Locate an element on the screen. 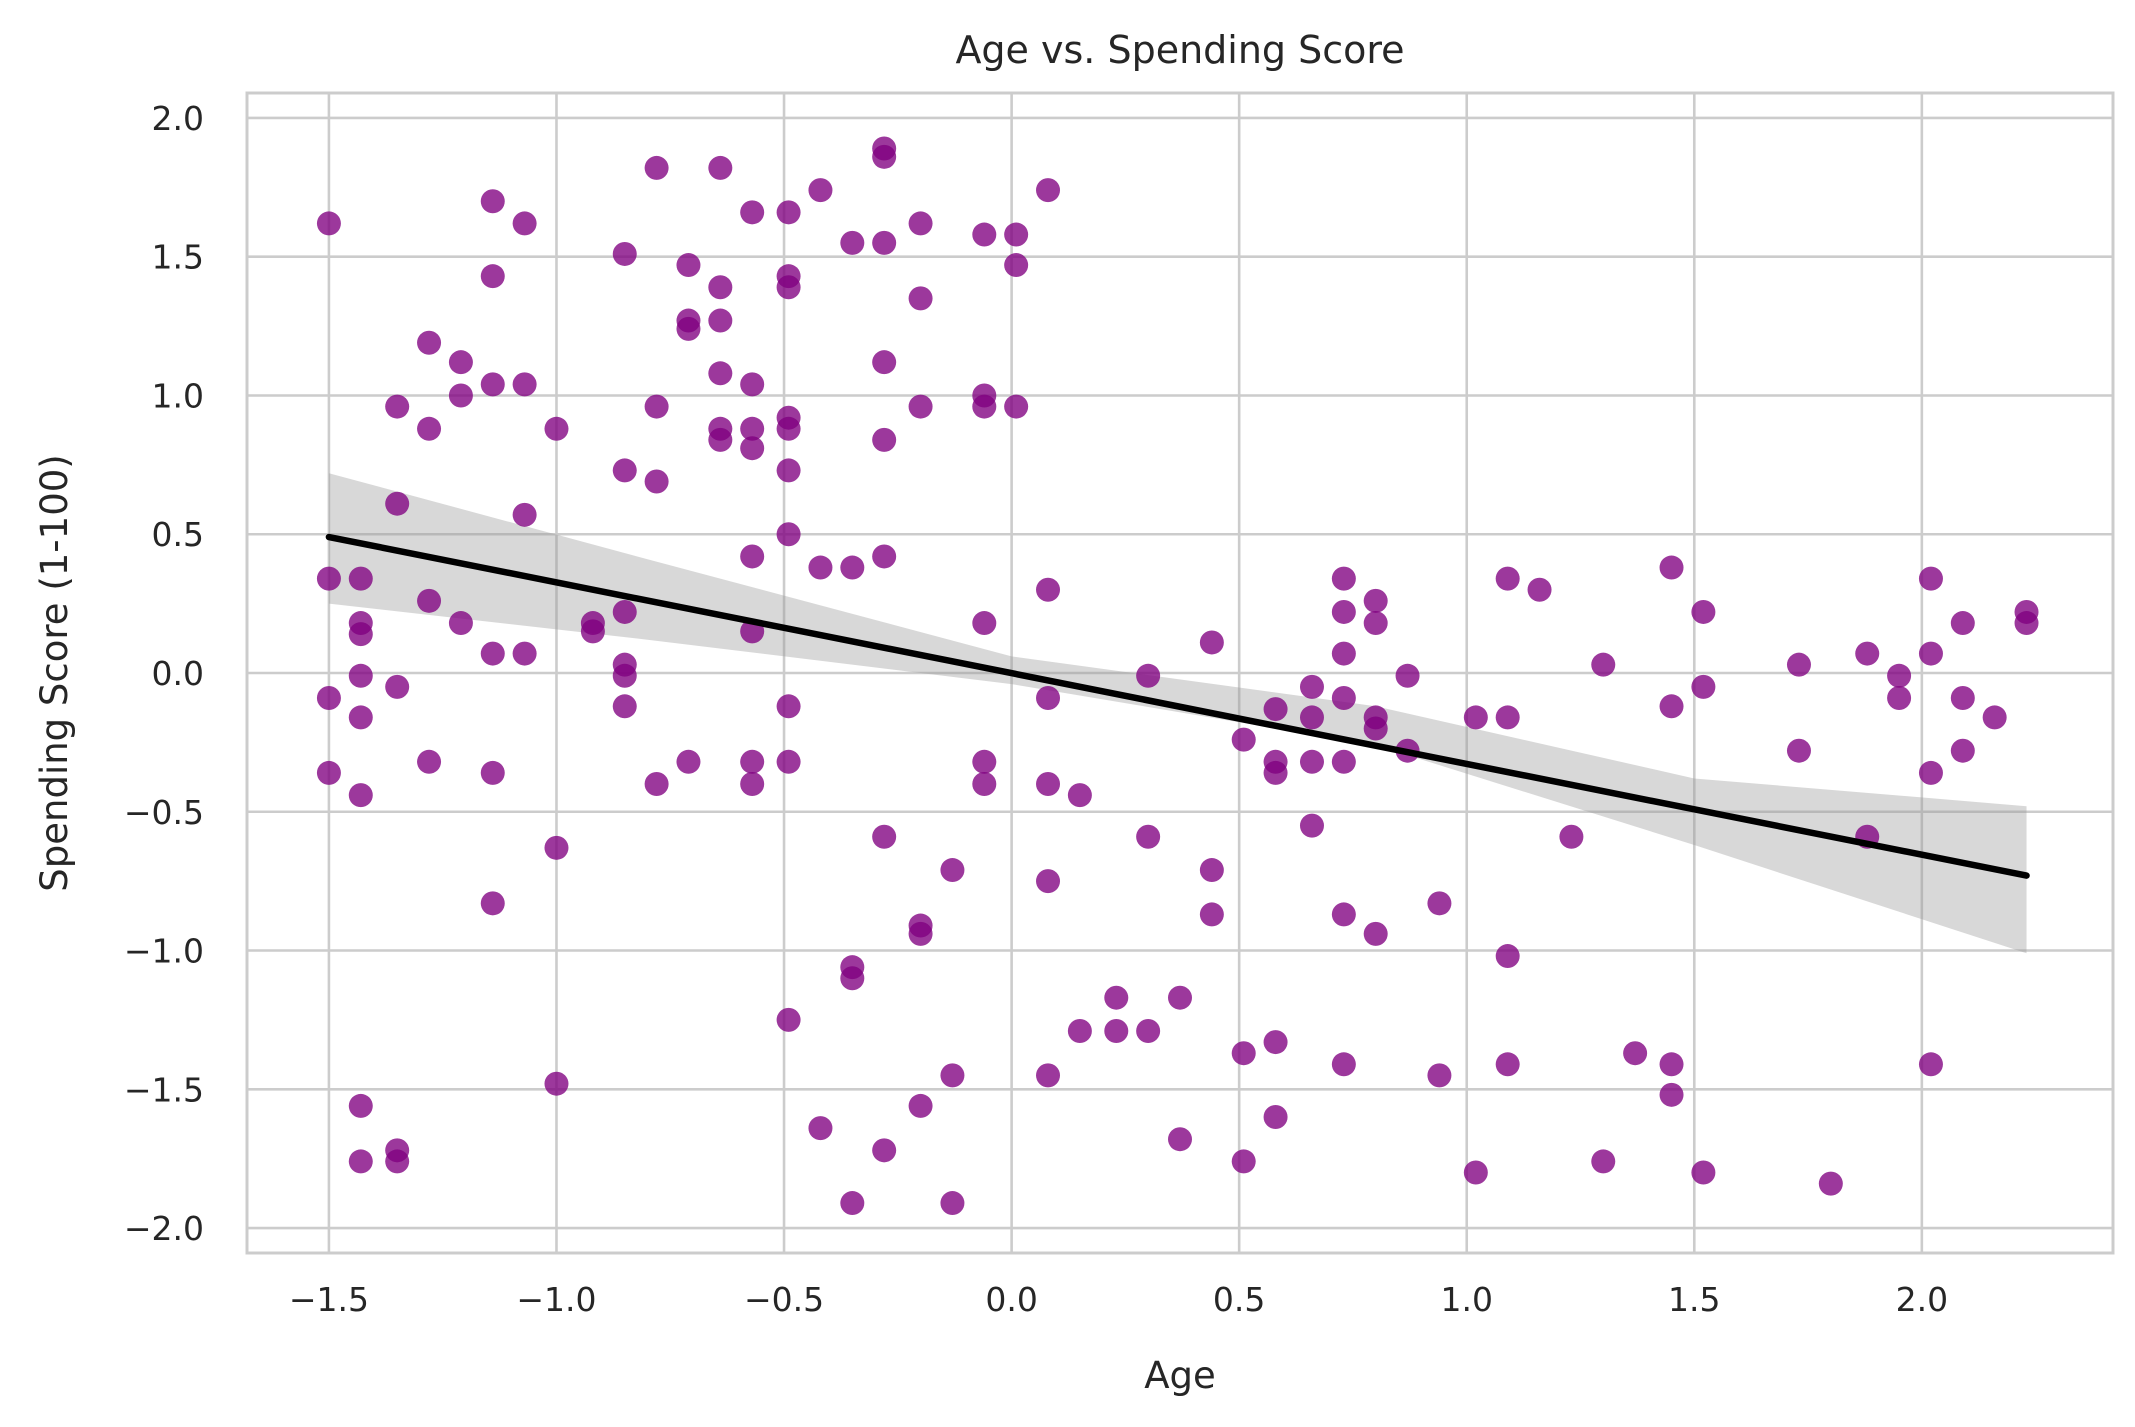 The width and height of the screenshot is (2135, 1427). y-tick-label: −1.0 is located at coordinates (164, 951).